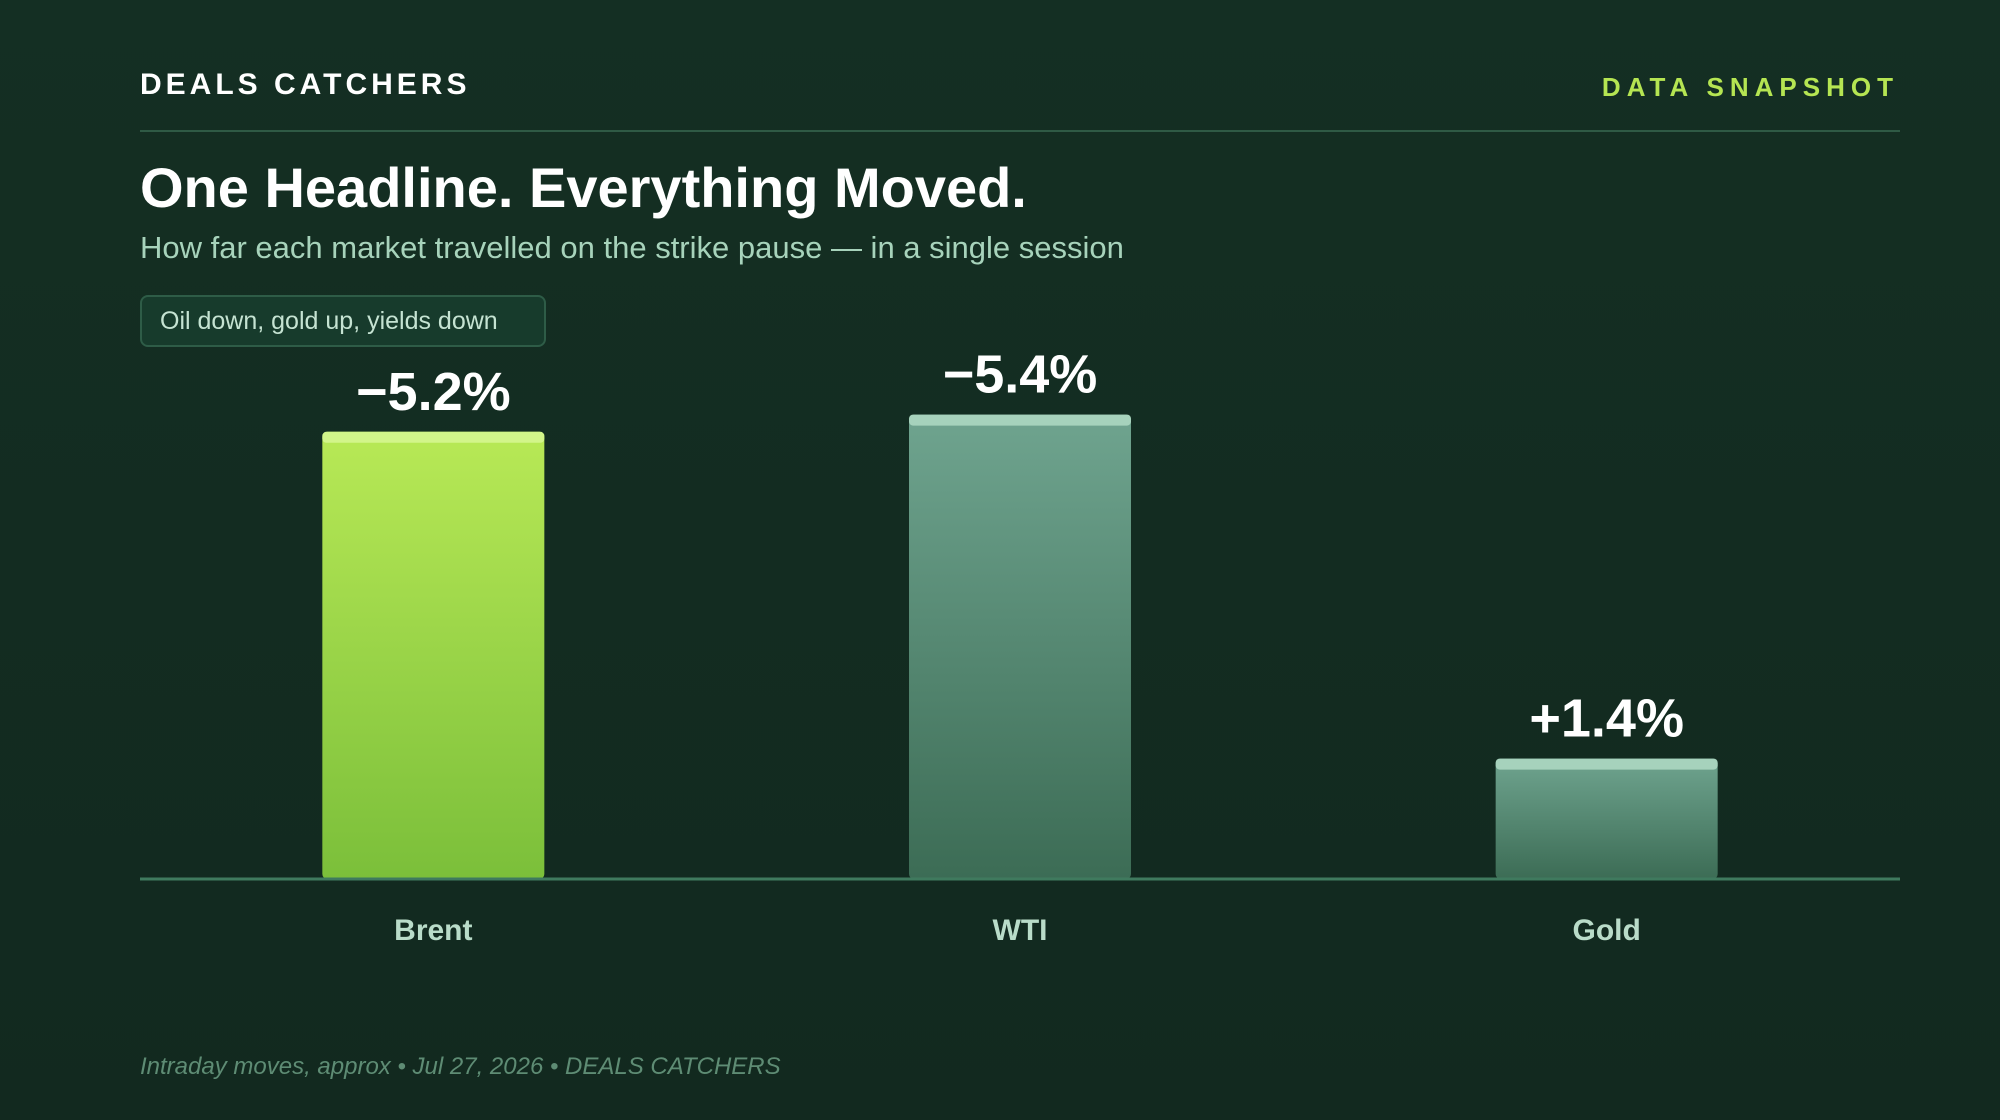 This screenshot has height=1120, width=2000. What do you see at coordinates (583, 187) in the screenshot?
I see `chart-title: One Headline. Everything Moved.` at bounding box center [583, 187].